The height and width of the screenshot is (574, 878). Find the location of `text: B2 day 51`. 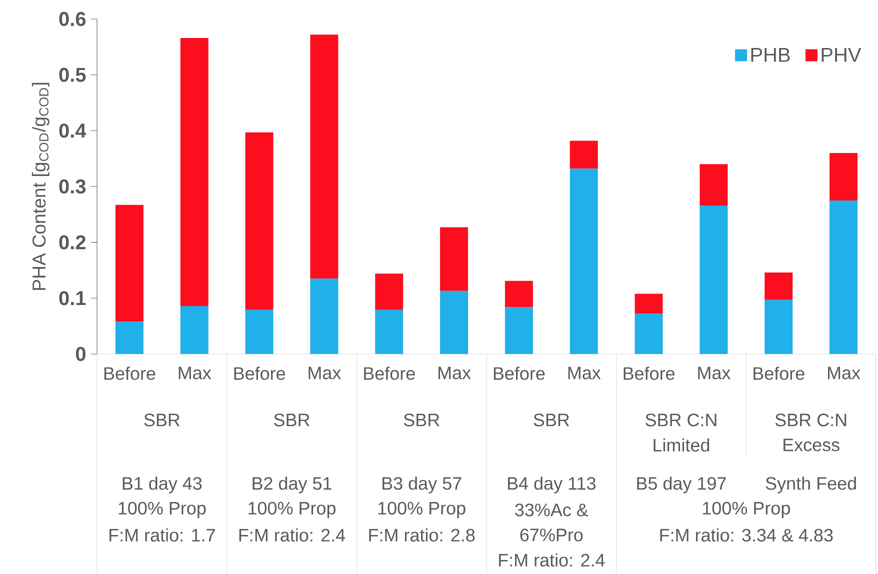

text: B2 day 51 is located at coordinates (292, 485).